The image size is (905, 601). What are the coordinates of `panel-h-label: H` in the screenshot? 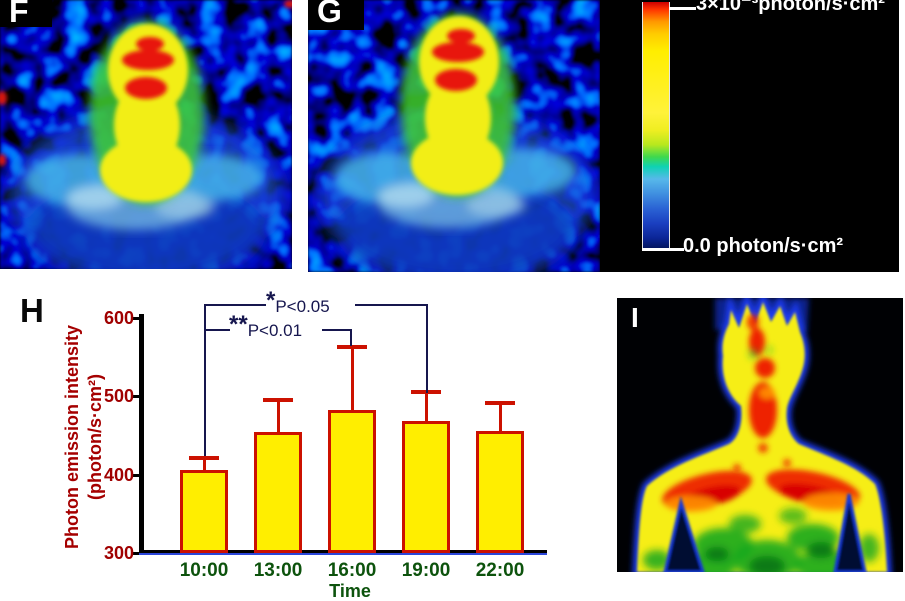 It's located at (32, 310).